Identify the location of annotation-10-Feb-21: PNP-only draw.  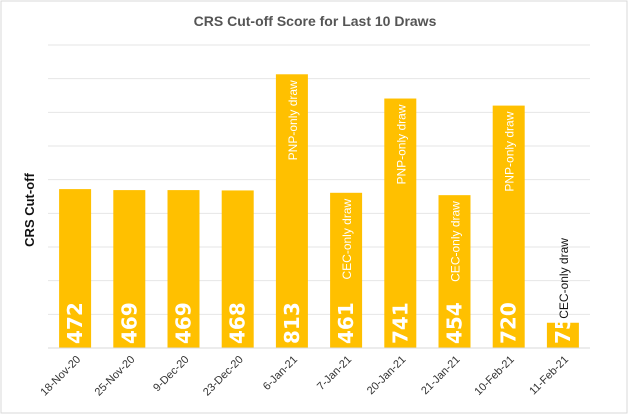
(510, 151).